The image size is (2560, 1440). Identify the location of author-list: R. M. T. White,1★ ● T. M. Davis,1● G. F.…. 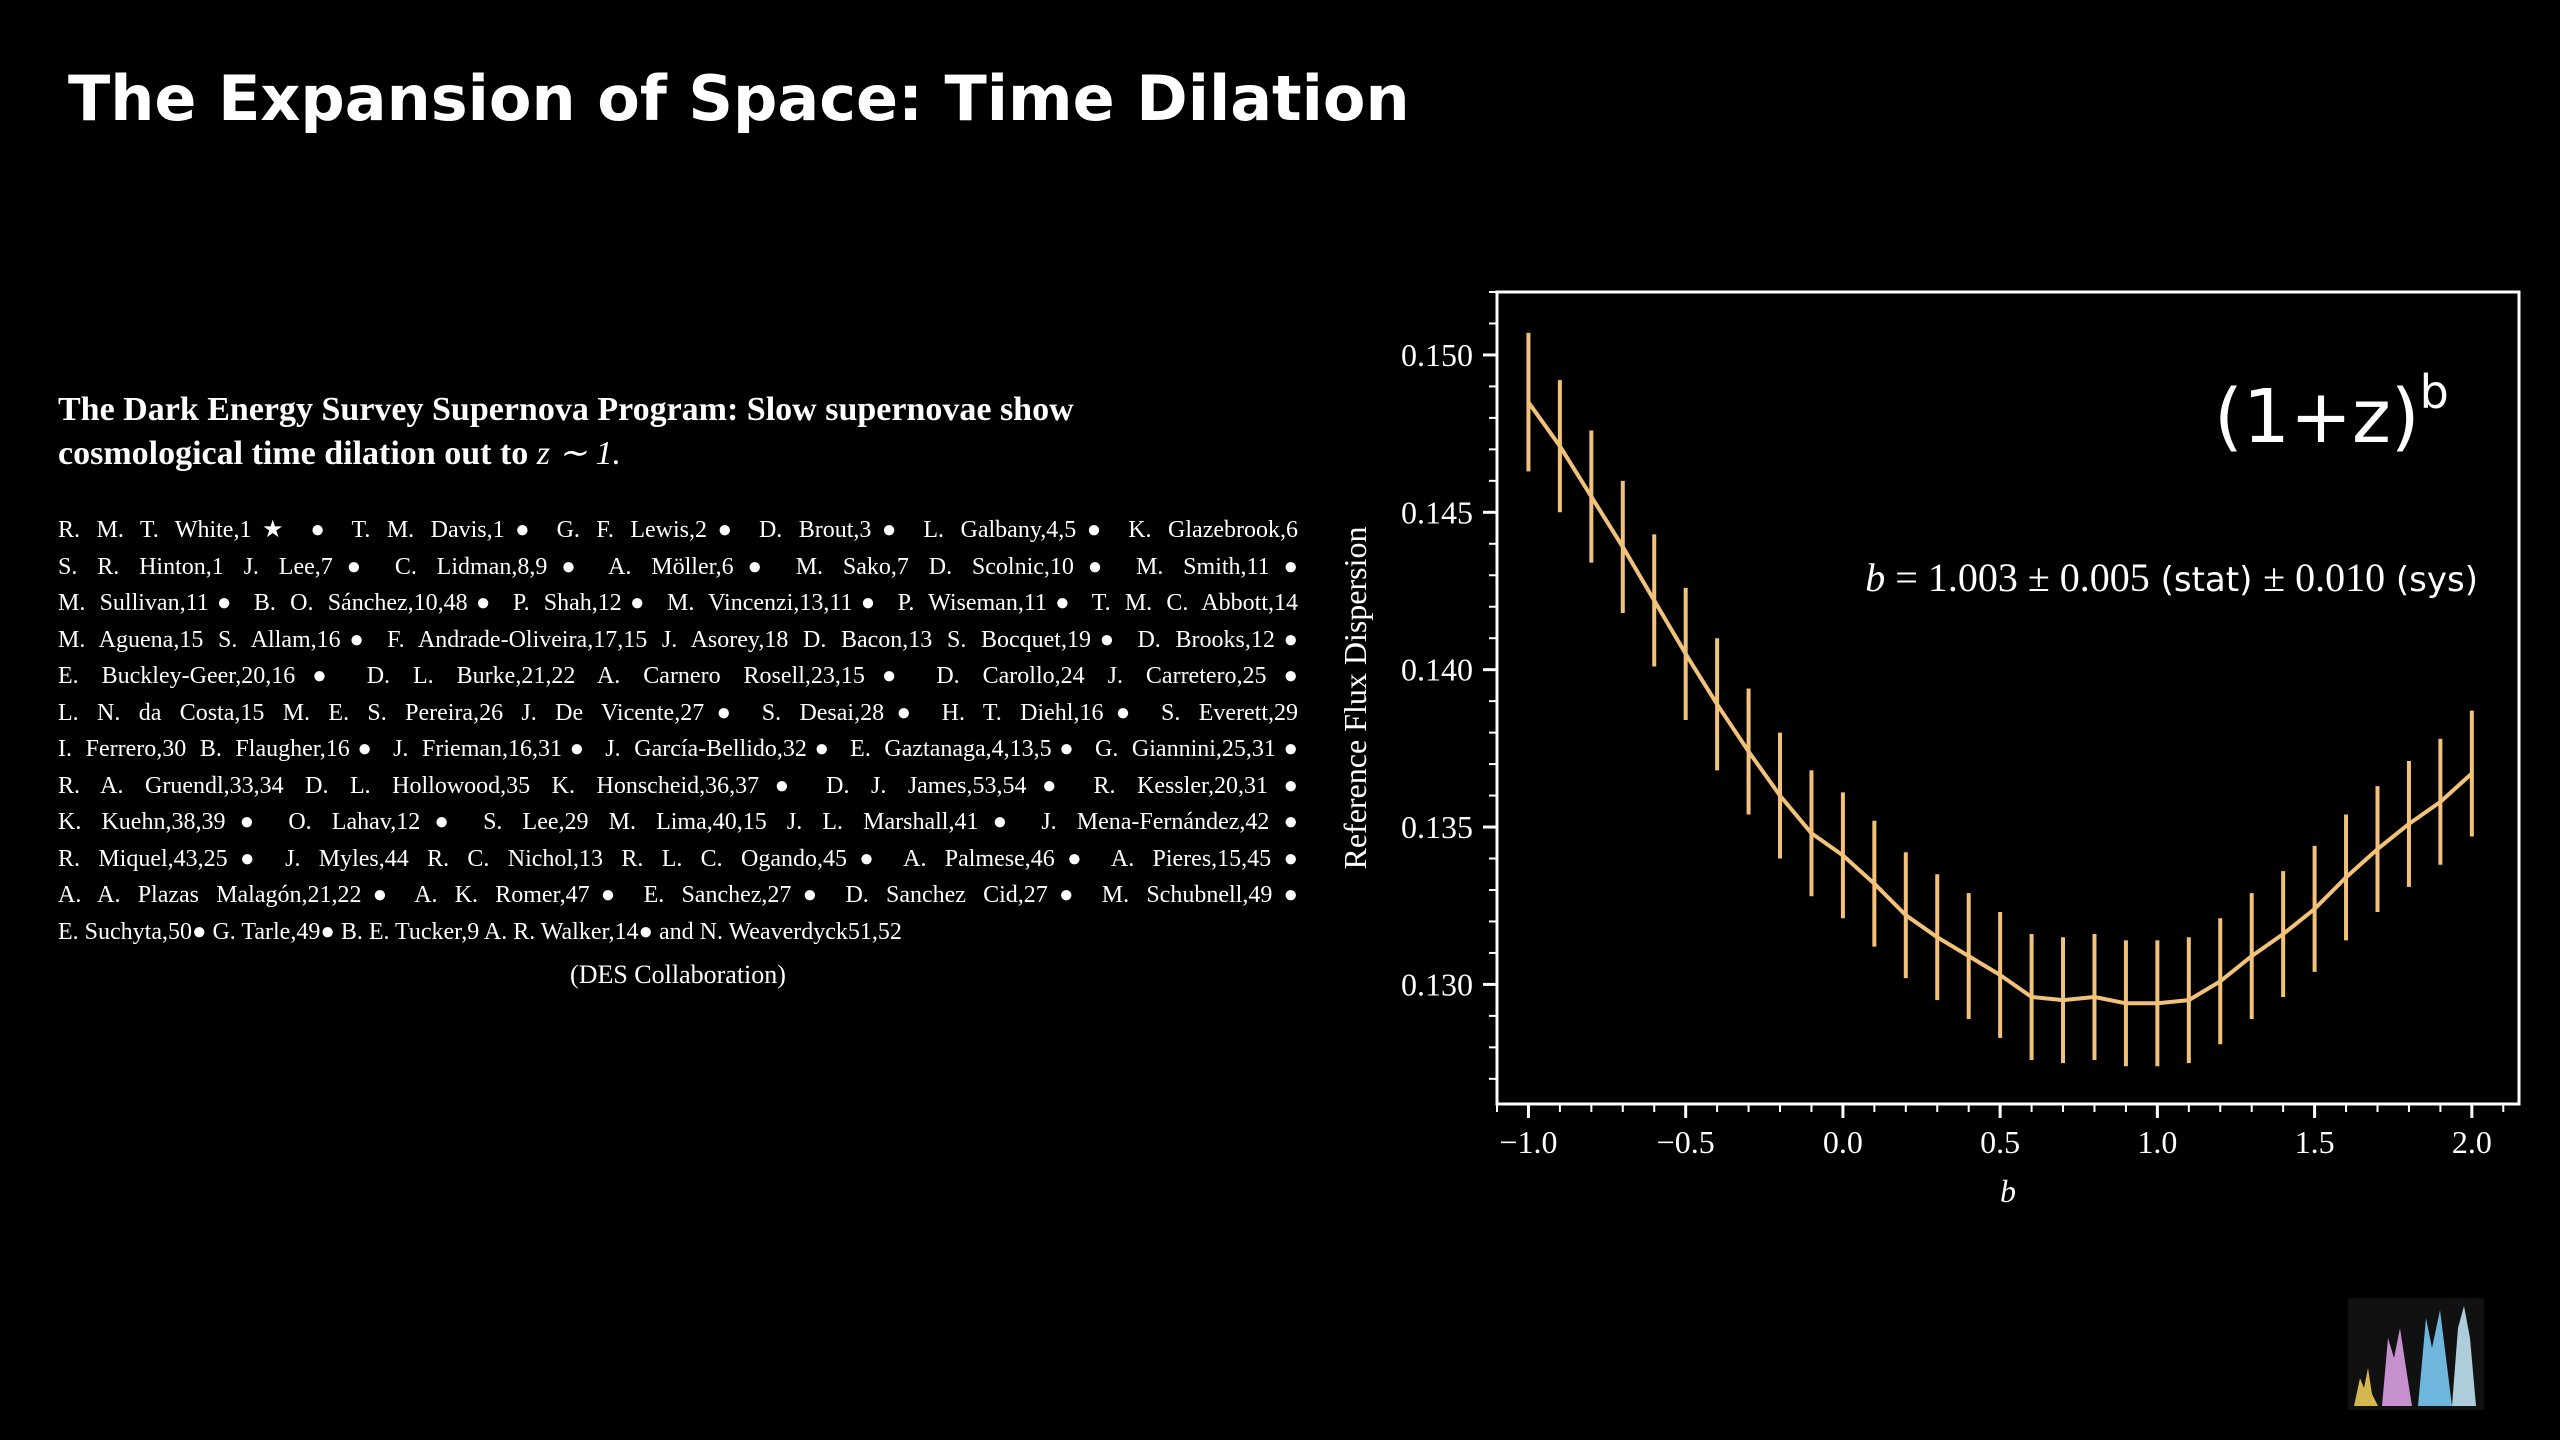
(678, 731).